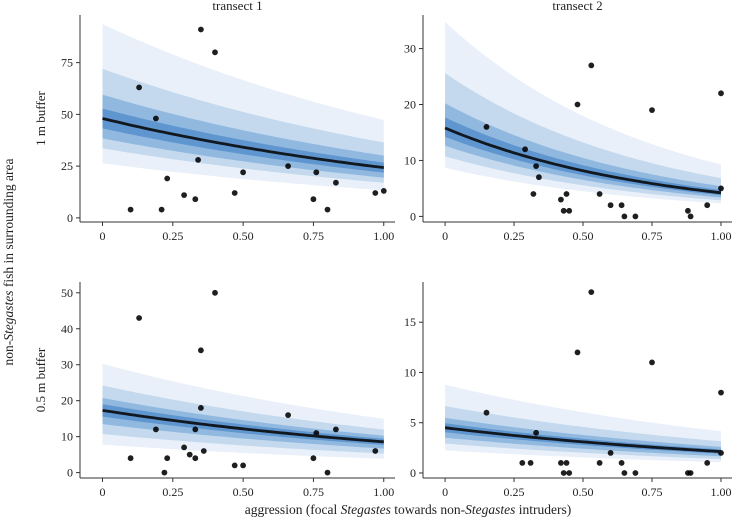 The image size is (737, 524). I want to click on x-axis-title-part: intruders), so click(543, 509).